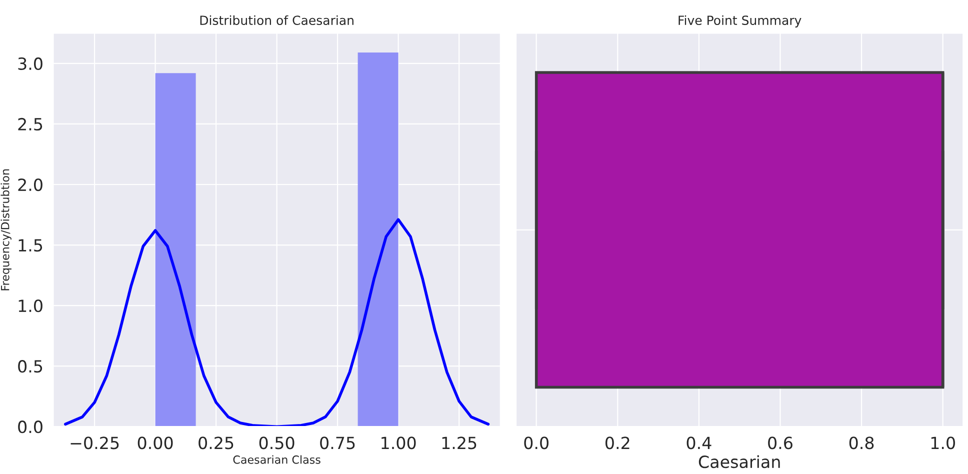 The height and width of the screenshot is (474, 968). What do you see at coordinates (337, 443) in the screenshot?
I see `x-tick-label: 0.75` at bounding box center [337, 443].